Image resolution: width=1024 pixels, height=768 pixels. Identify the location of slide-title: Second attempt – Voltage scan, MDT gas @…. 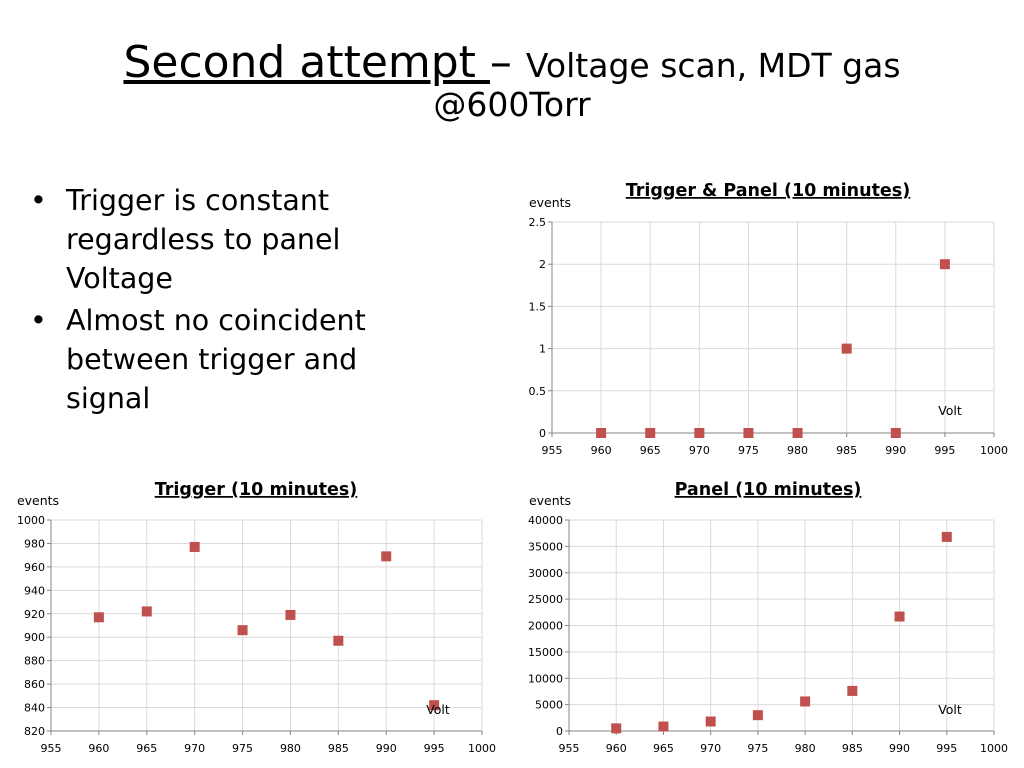
(512, 81).